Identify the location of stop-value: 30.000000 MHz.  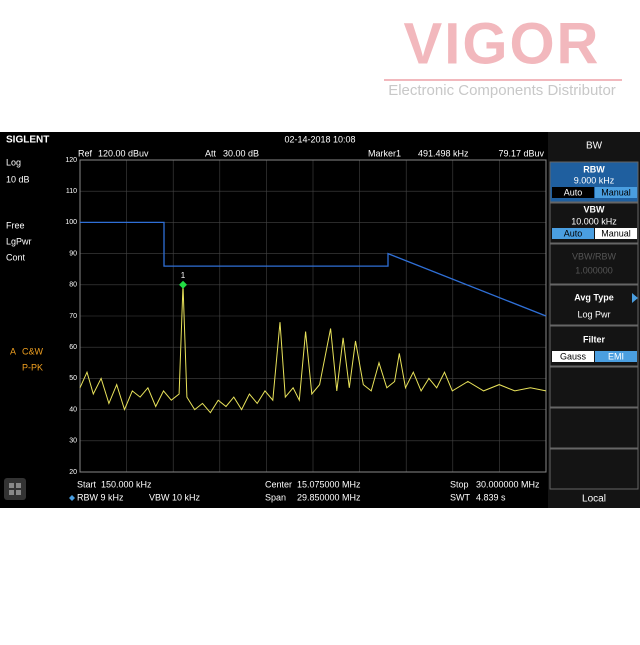
(508, 484).